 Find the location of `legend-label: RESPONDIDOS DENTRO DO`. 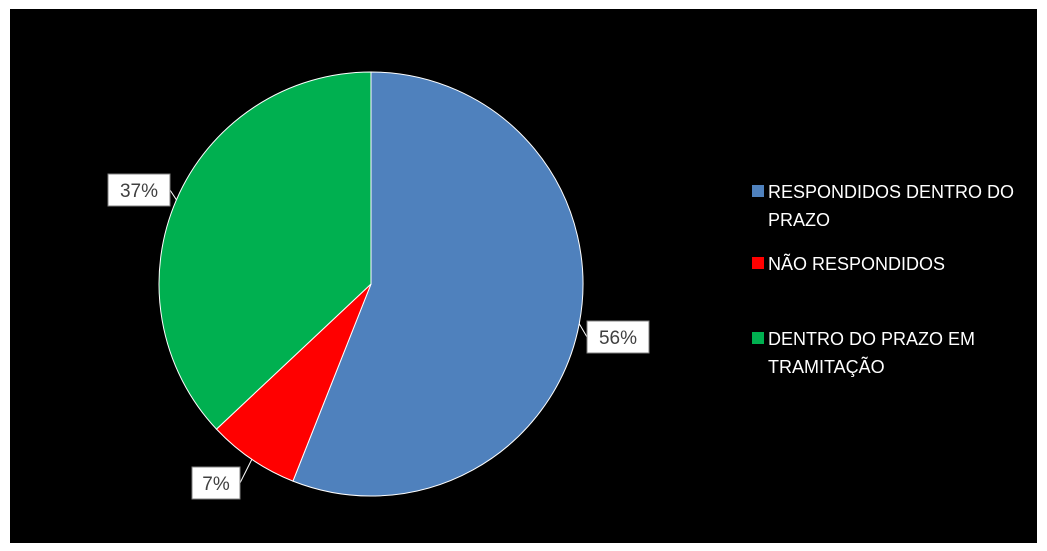

legend-label: RESPONDIDOS DENTRO DO is located at coordinates (891, 192).